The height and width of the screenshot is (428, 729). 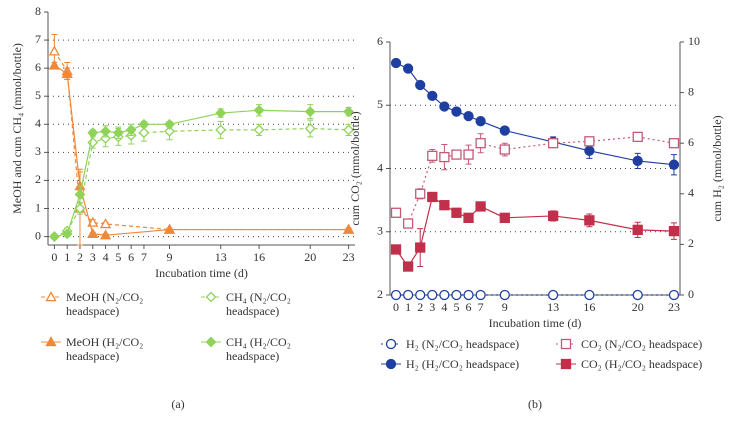 What do you see at coordinates (107, 304) in the screenshot?
I see `legend-entry: MeOH (N₂/CO₂ headspace)` at bounding box center [107, 304].